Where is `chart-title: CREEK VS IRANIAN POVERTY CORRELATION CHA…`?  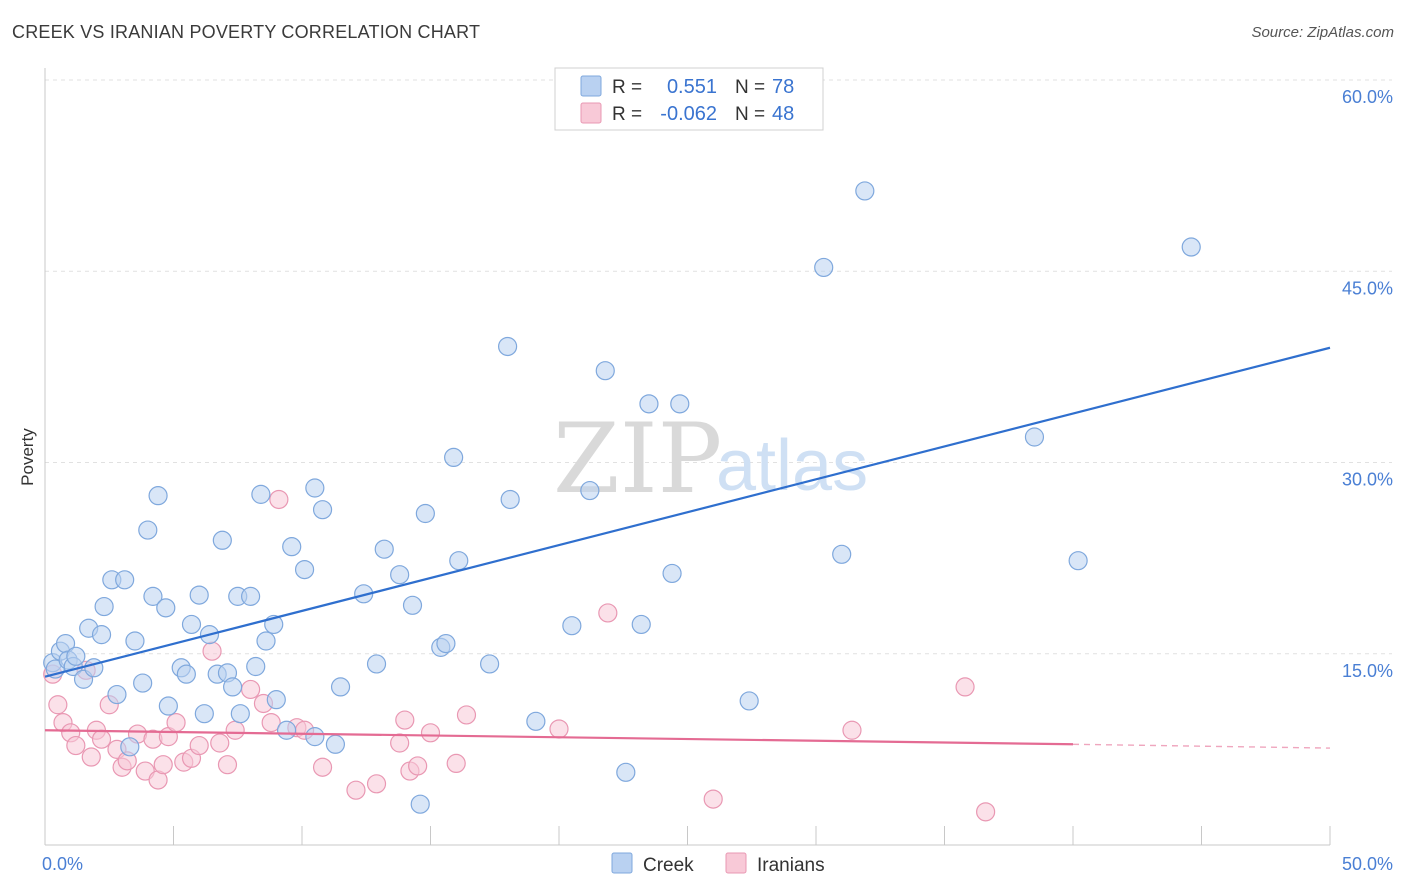 chart-title: CREEK VS IRANIAN POVERTY CORRELATION CHA… is located at coordinates (246, 32).